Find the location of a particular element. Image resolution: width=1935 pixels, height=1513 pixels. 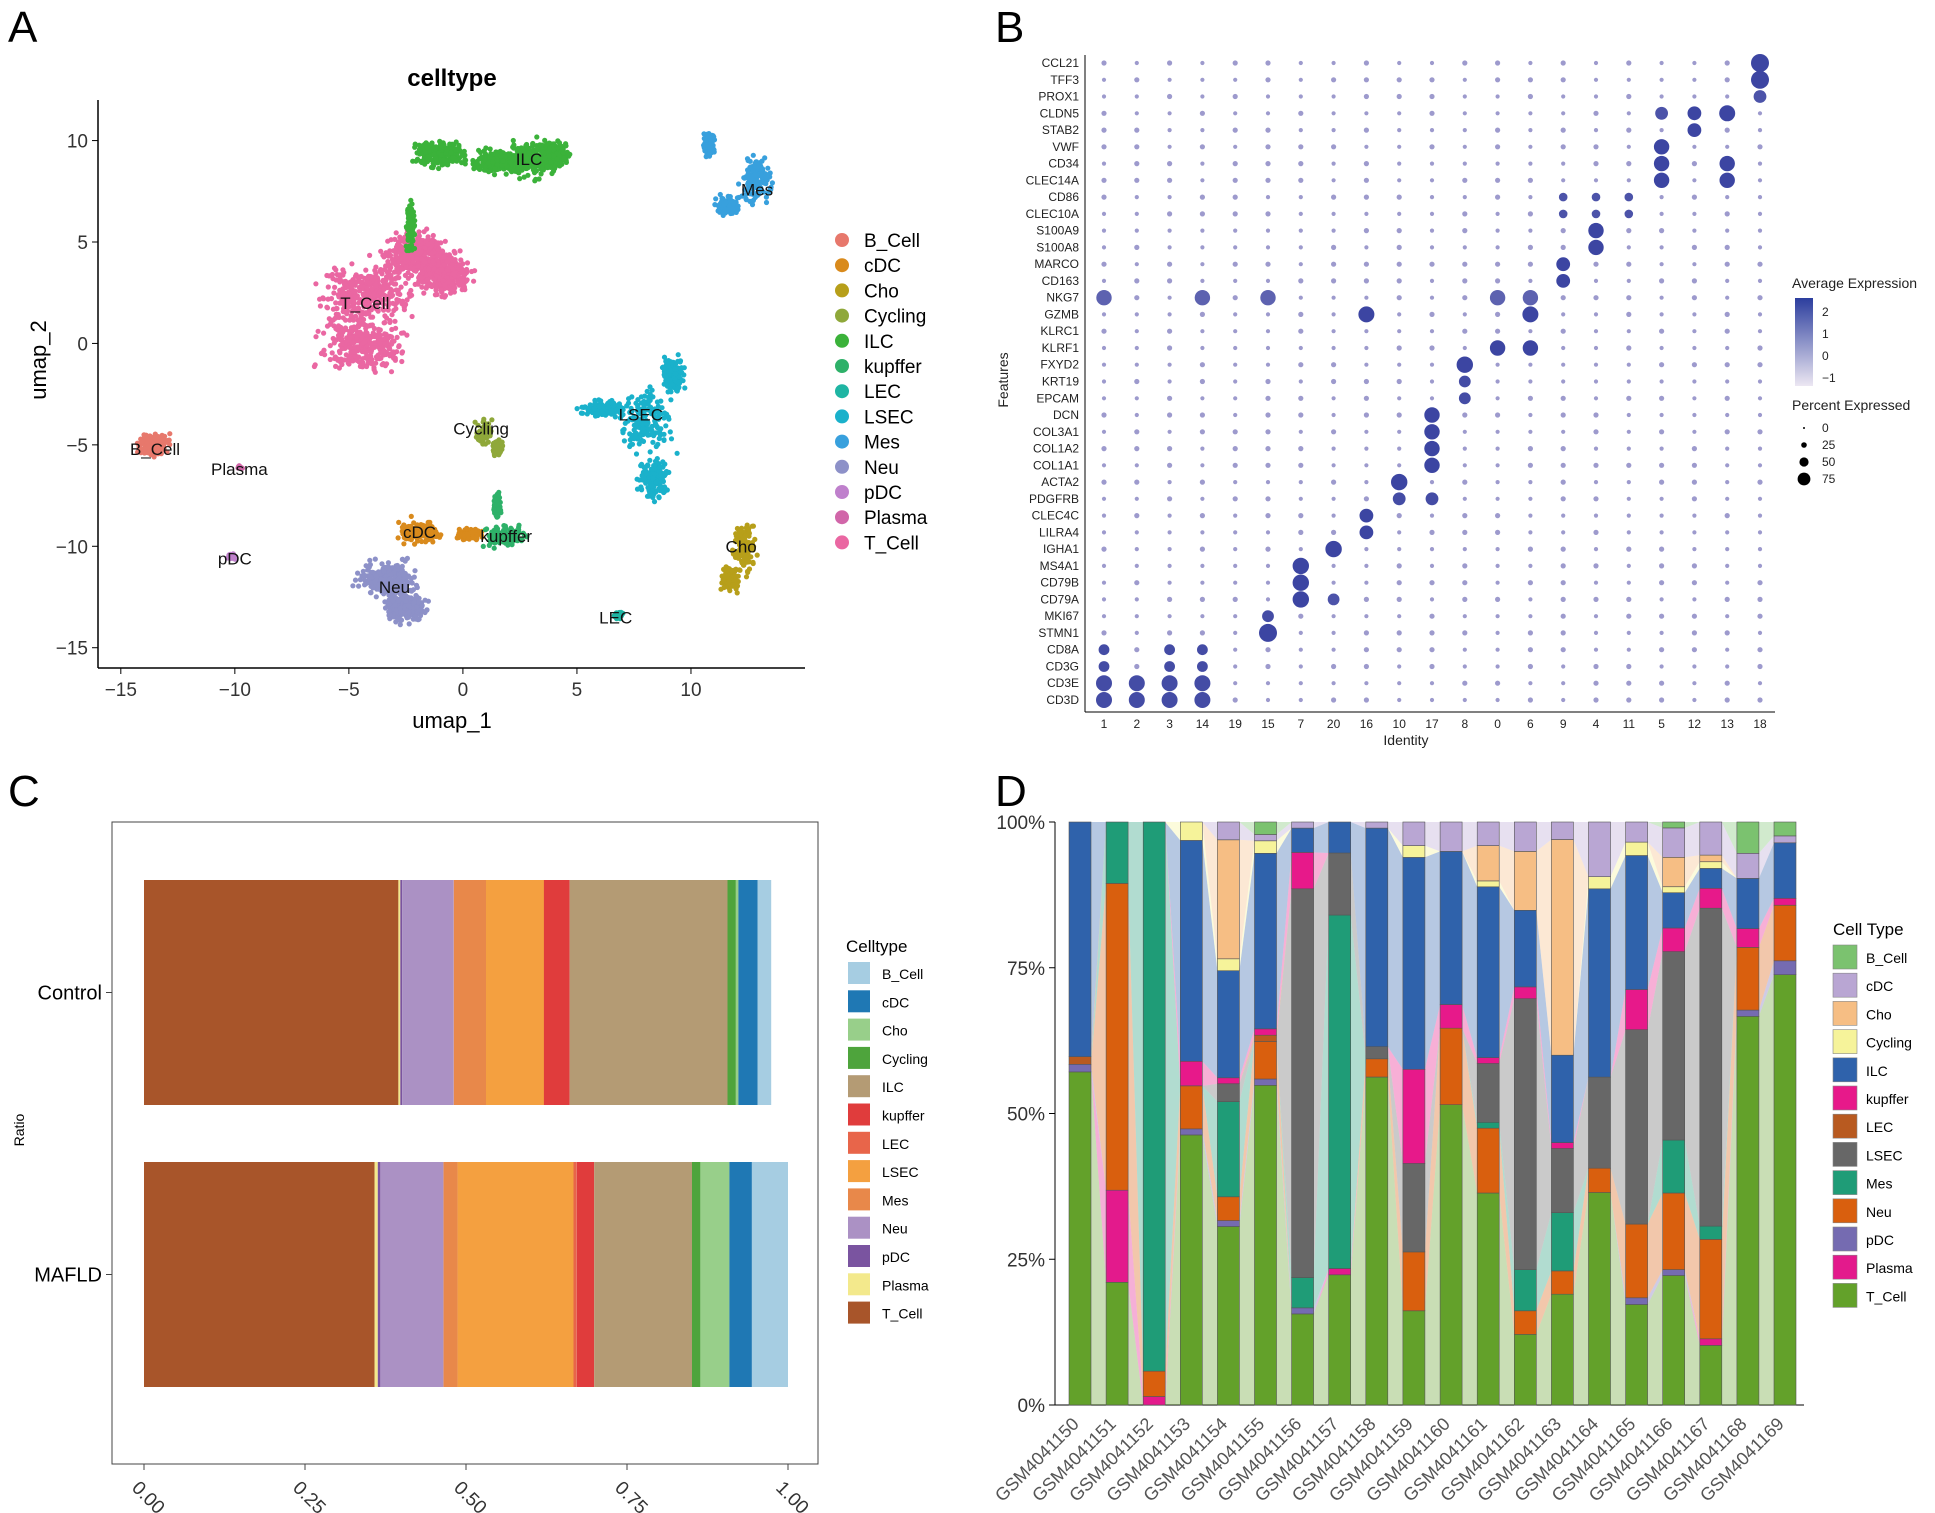

umap-point-cdc is located at coordinates (399, 522).